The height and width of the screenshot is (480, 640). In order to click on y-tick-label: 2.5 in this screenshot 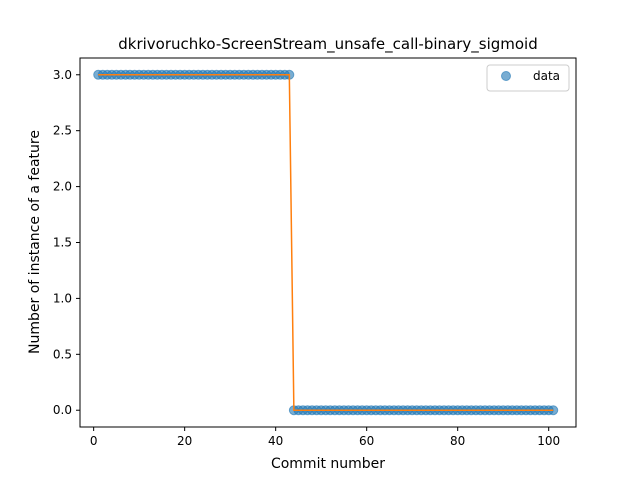, I will do `click(62, 131)`.